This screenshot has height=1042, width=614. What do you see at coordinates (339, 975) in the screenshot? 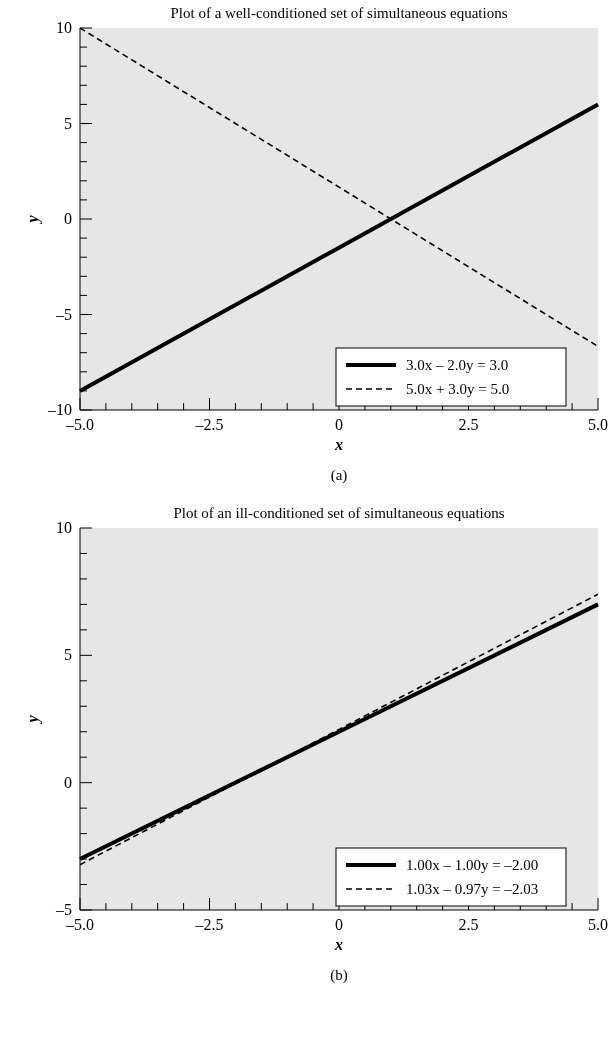
I see `text: (b)` at bounding box center [339, 975].